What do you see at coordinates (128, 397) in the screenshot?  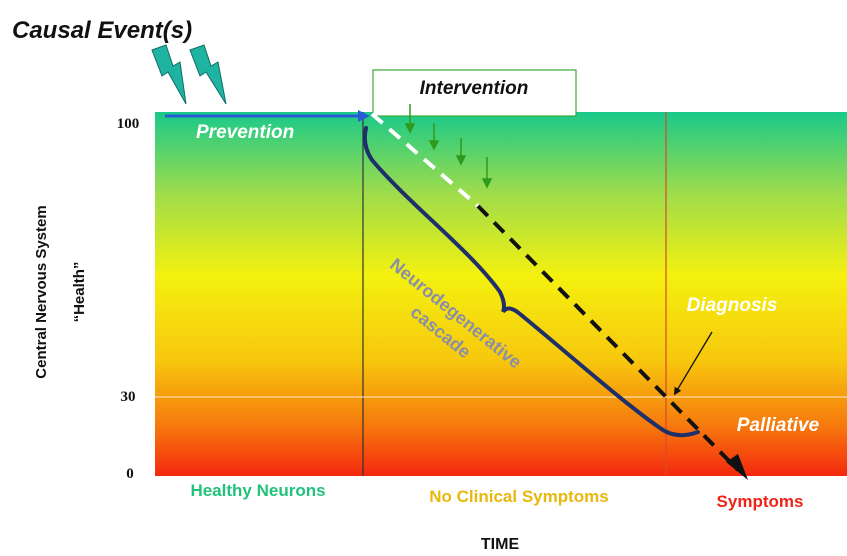 I see `y-tick-30: 30` at bounding box center [128, 397].